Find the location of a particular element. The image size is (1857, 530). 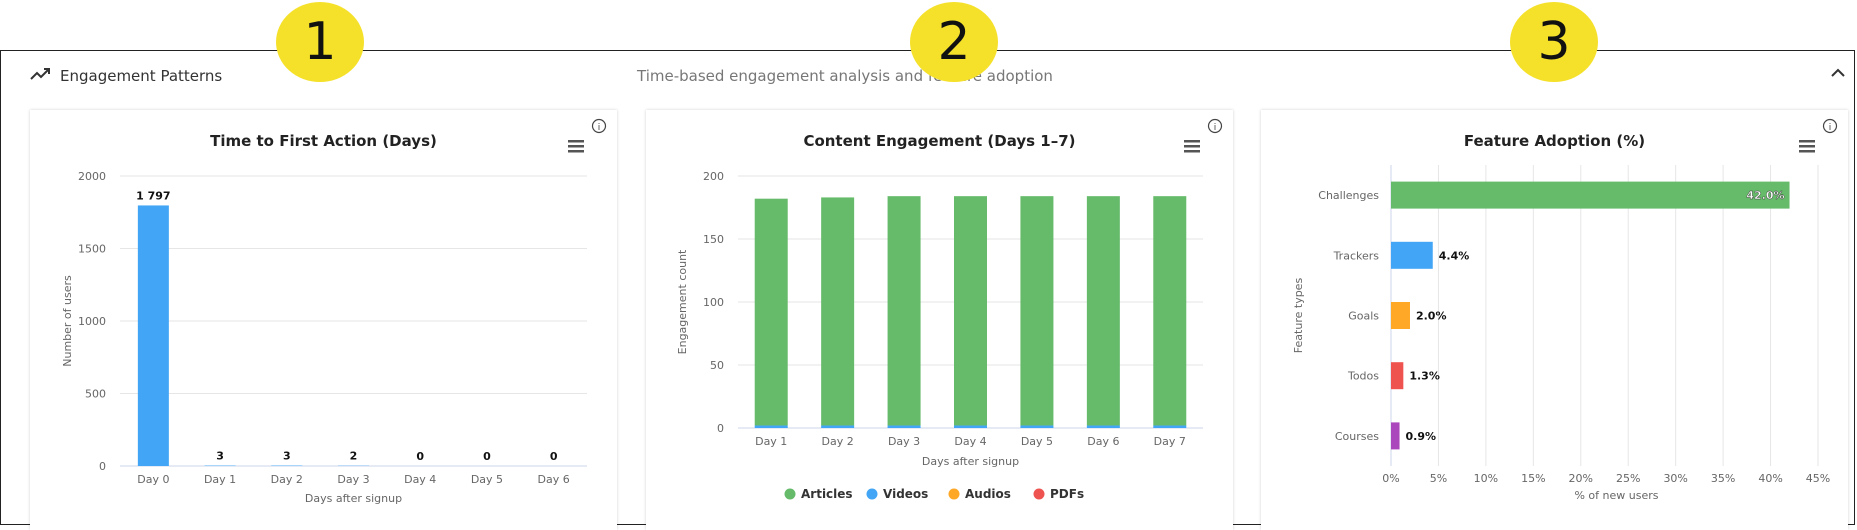

x-tick-label: 15% is located at coordinates (1533, 478).